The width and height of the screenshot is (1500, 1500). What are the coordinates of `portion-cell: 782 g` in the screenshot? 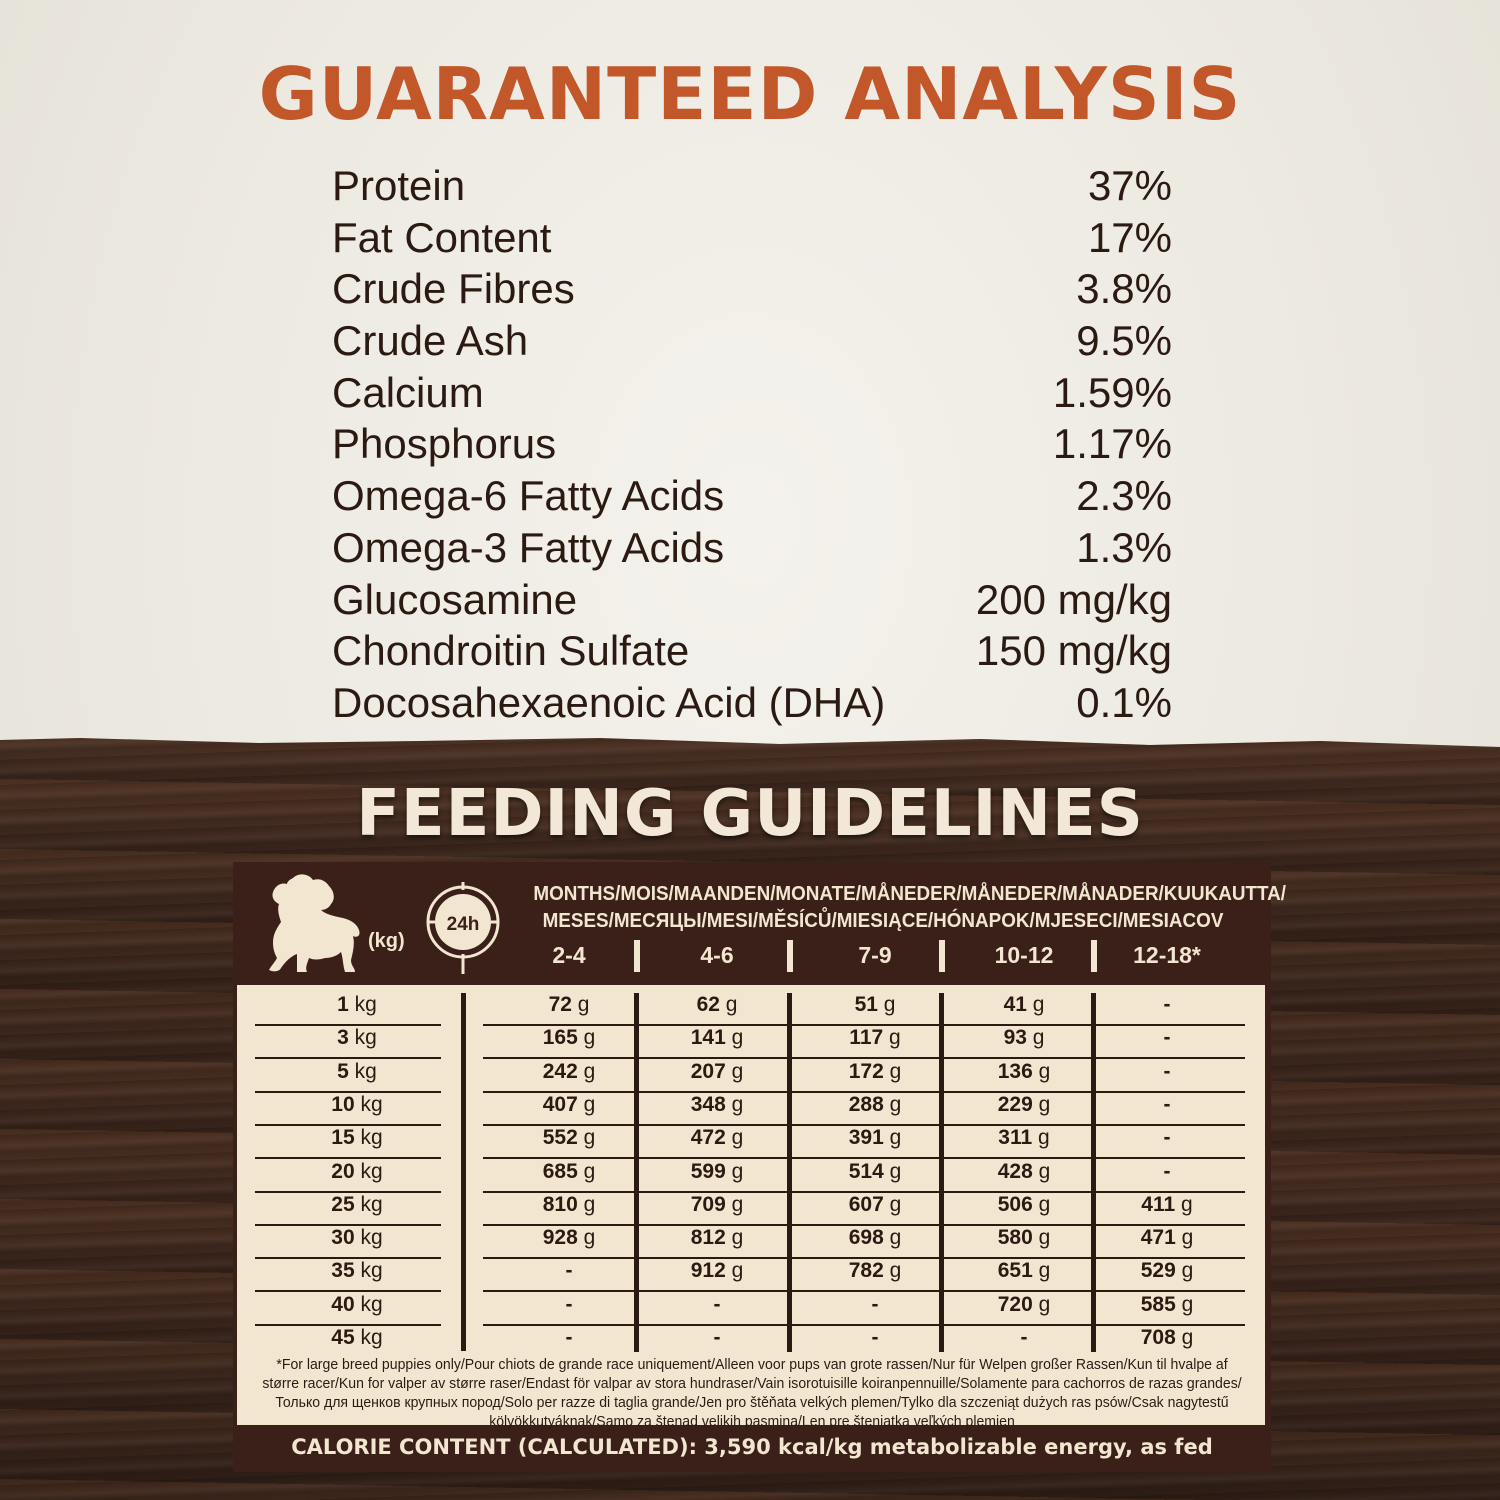 It's located at (875, 1271).